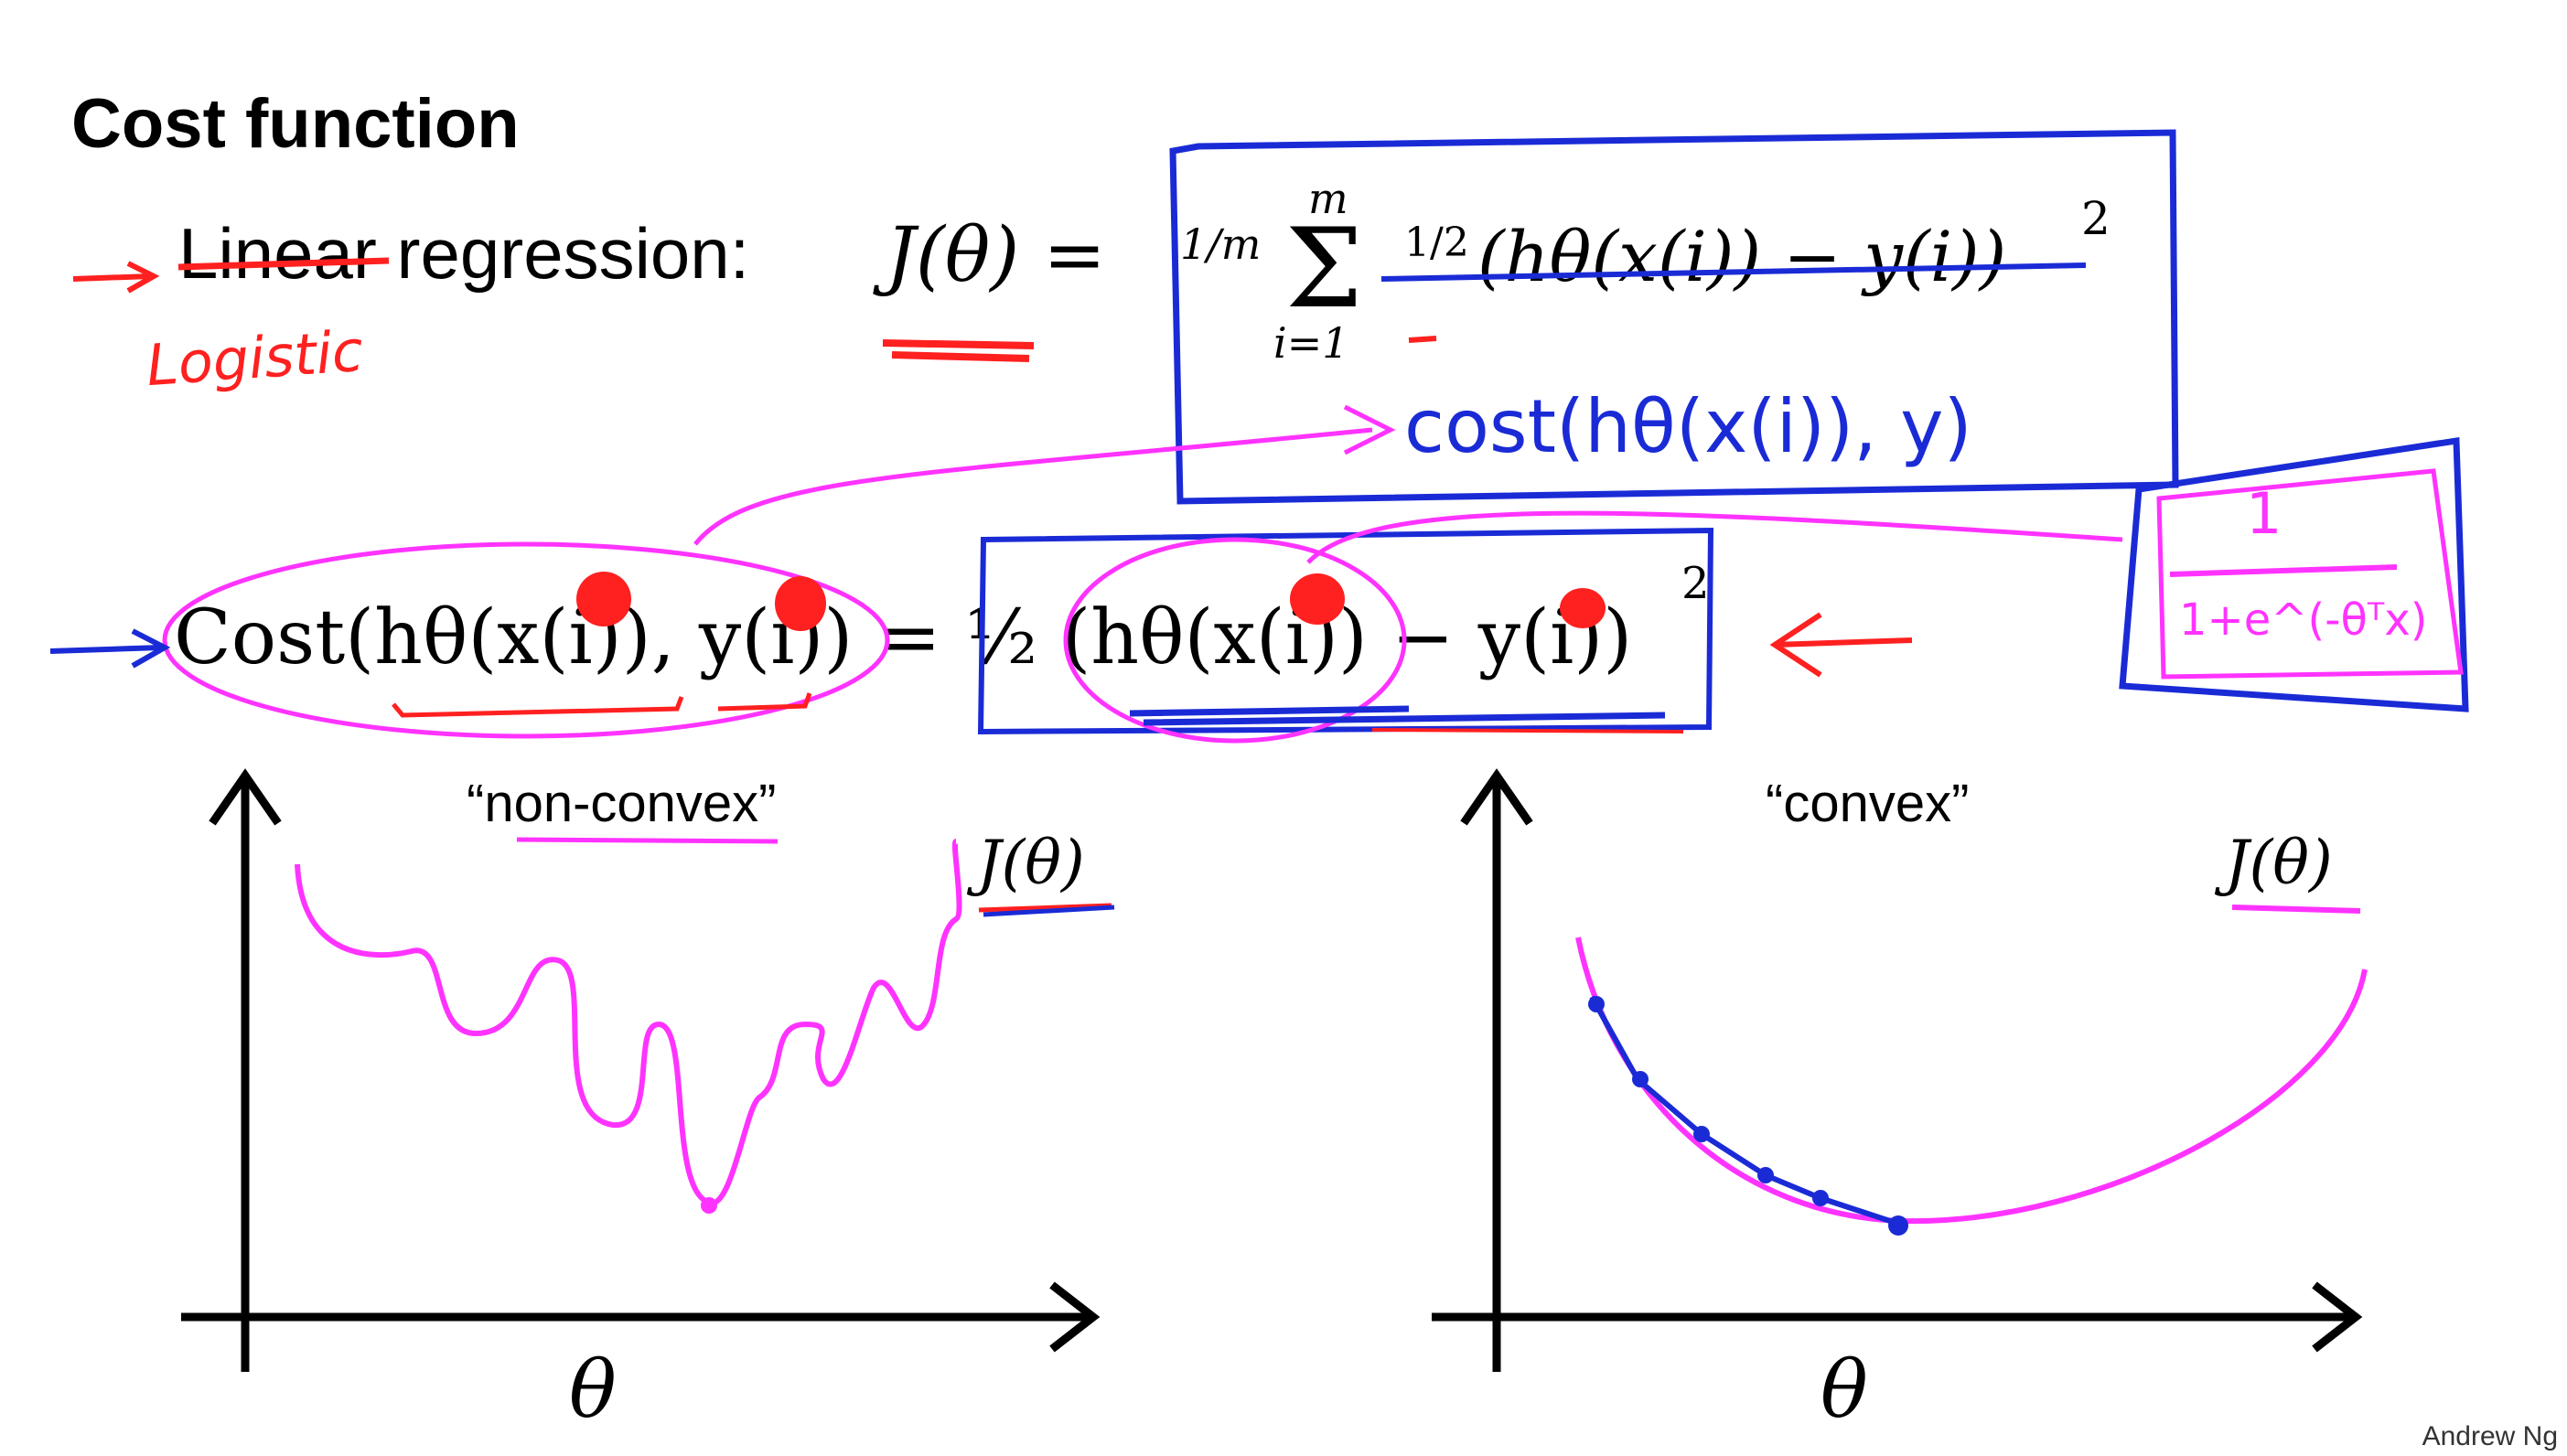  Describe the element at coordinates (958, 350) in the screenshot. I see `underline-j` at that location.